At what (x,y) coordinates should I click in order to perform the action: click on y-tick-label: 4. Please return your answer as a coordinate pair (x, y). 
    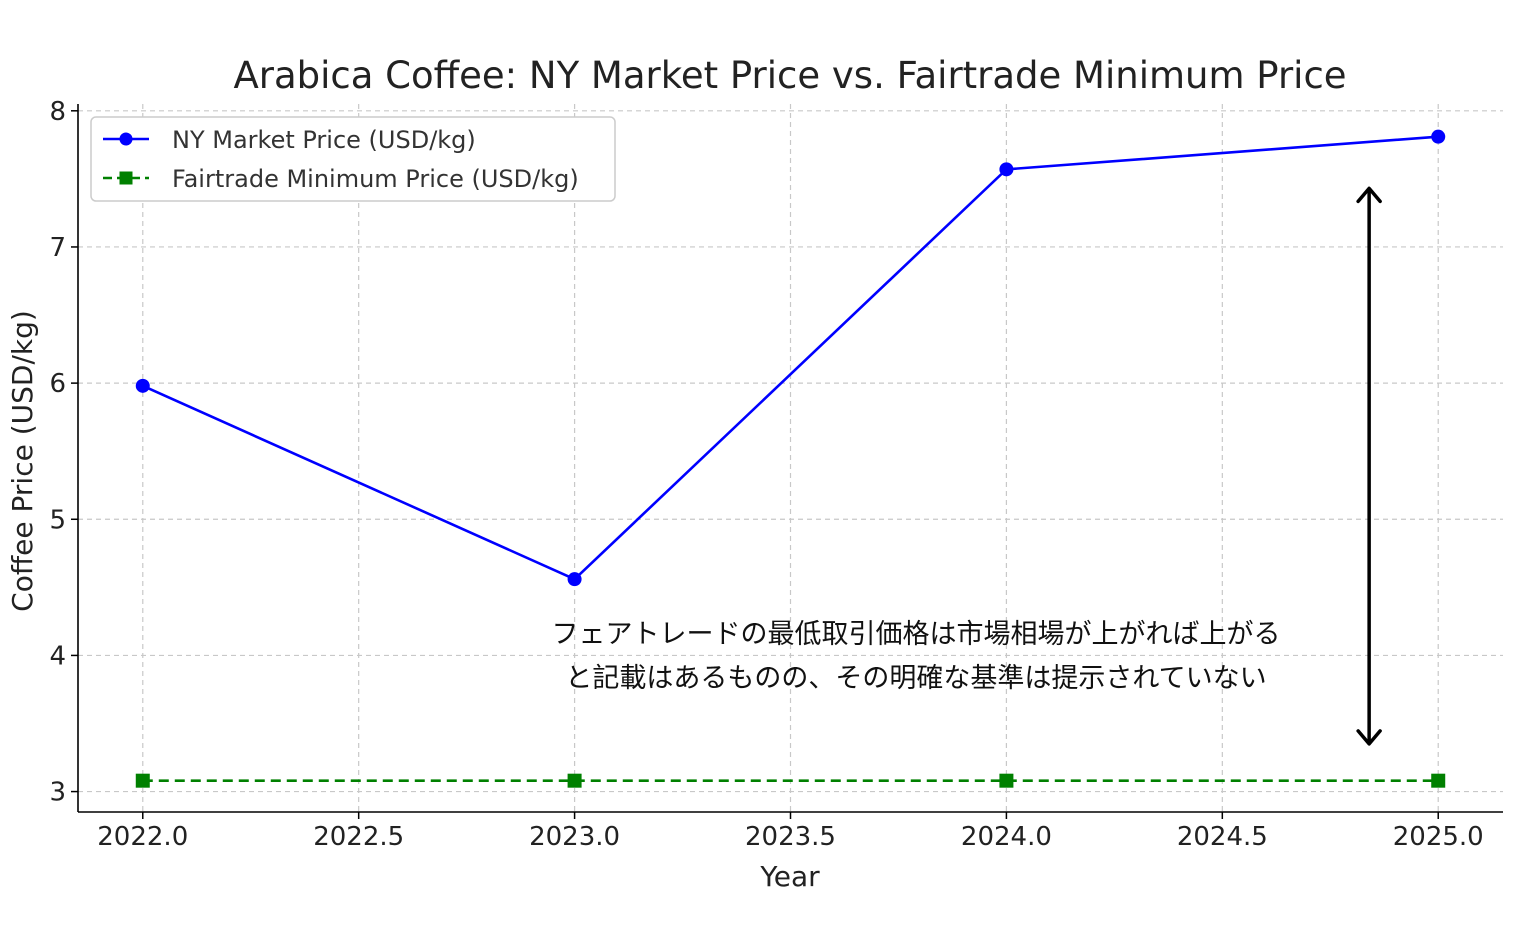
    Looking at the image, I should click on (57, 656).